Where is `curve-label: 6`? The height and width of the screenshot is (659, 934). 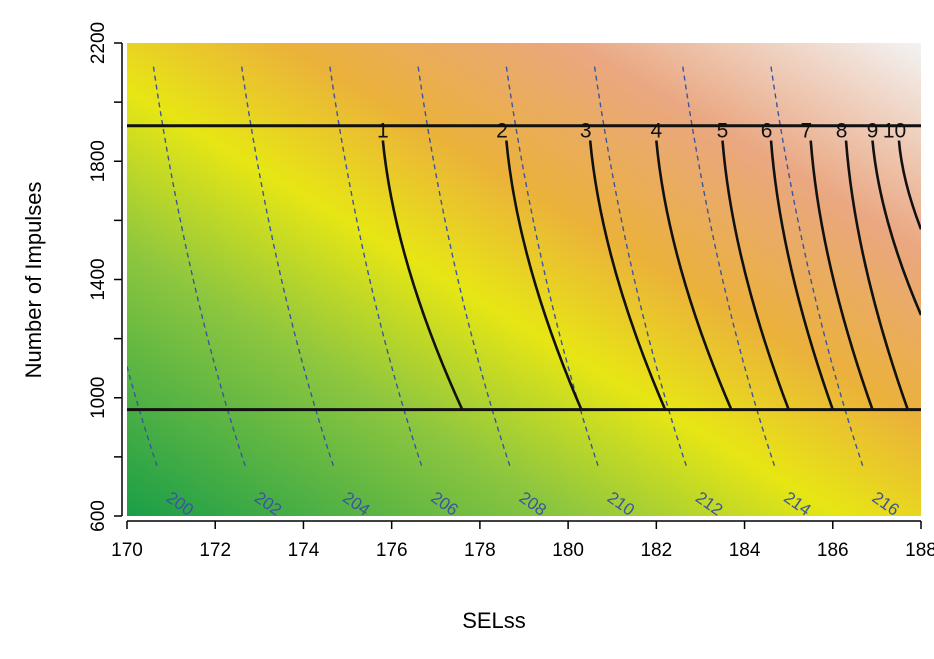
curve-label: 6 is located at coordinates (767, 131).